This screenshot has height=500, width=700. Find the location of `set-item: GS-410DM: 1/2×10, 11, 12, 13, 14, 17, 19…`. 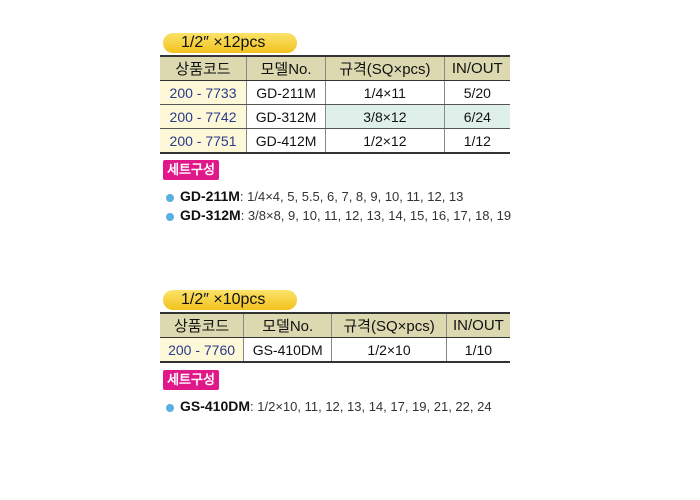

set-item: GS-410DM: 1/2×10, 11, 12, 13, 14, 17, 19… is located at coordinates (329, 406).